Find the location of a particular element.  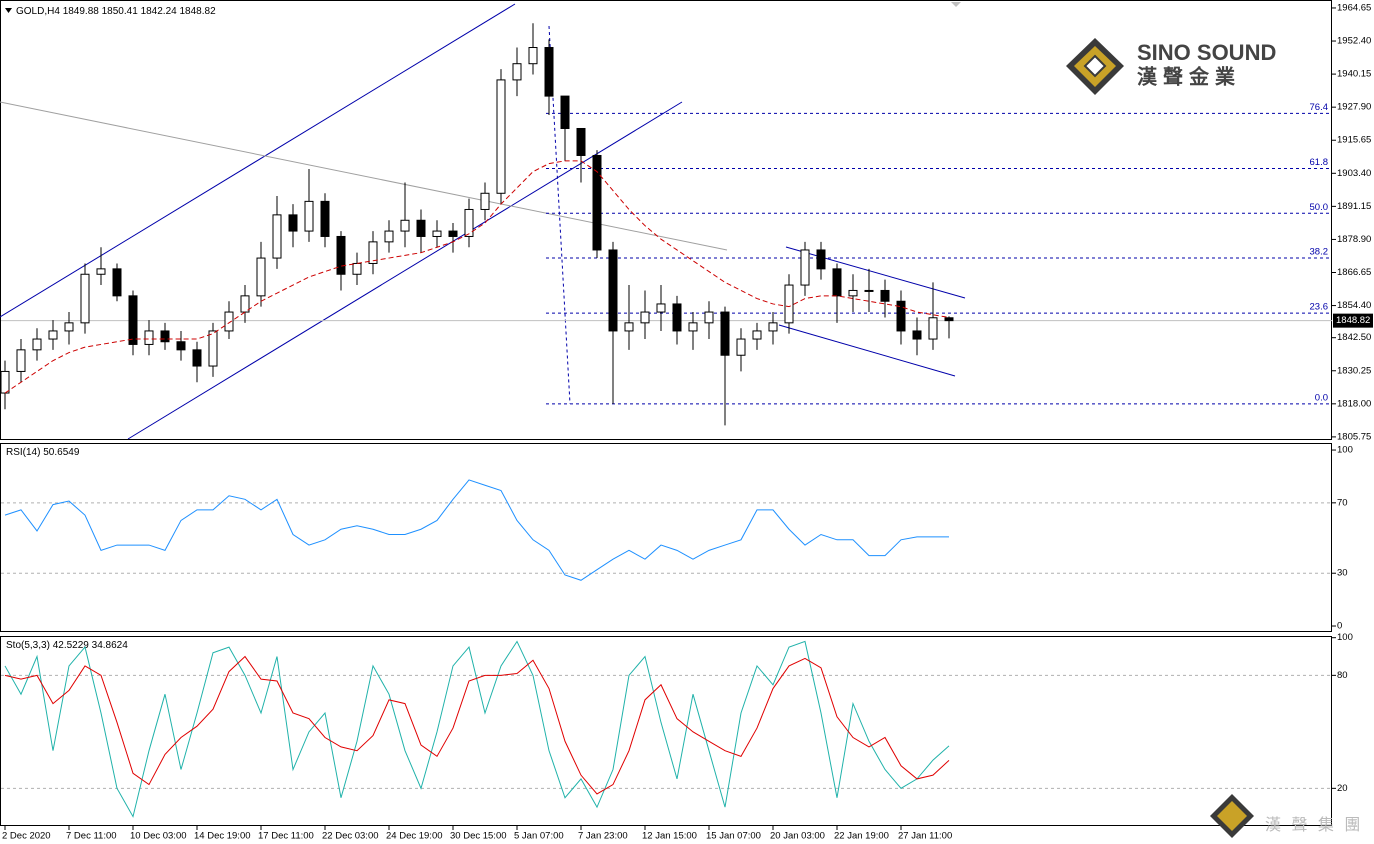

rsi-label: RSI(14) 50.6549 is located at coordinates (43, 452).